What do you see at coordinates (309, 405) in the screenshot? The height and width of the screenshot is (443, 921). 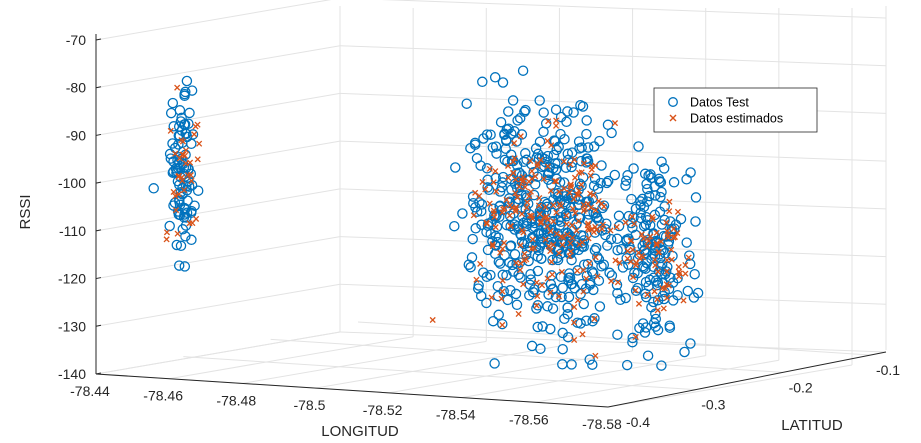 I see `x-tick-label: -78.5` at bounding box center [309, 405].